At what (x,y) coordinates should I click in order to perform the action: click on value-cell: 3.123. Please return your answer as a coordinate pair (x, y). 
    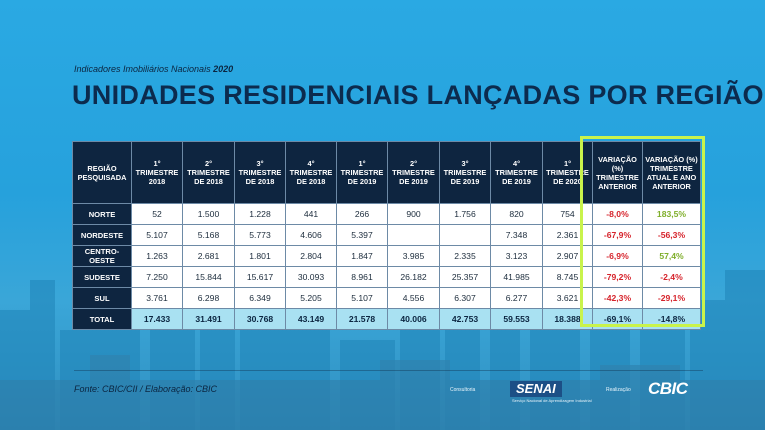
    Looking at the image, I should click on (516, 256).